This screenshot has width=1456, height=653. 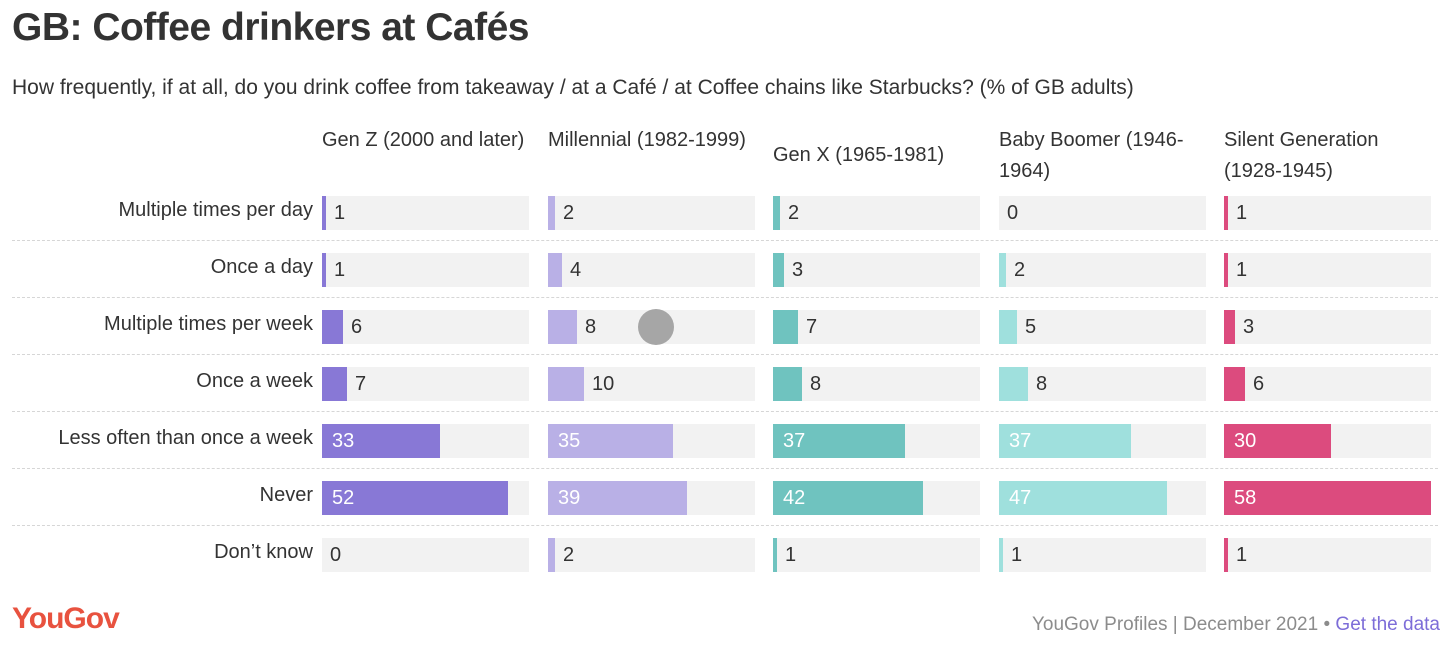 I want to click on row-label: Once a week, so click(x=254, y=381).